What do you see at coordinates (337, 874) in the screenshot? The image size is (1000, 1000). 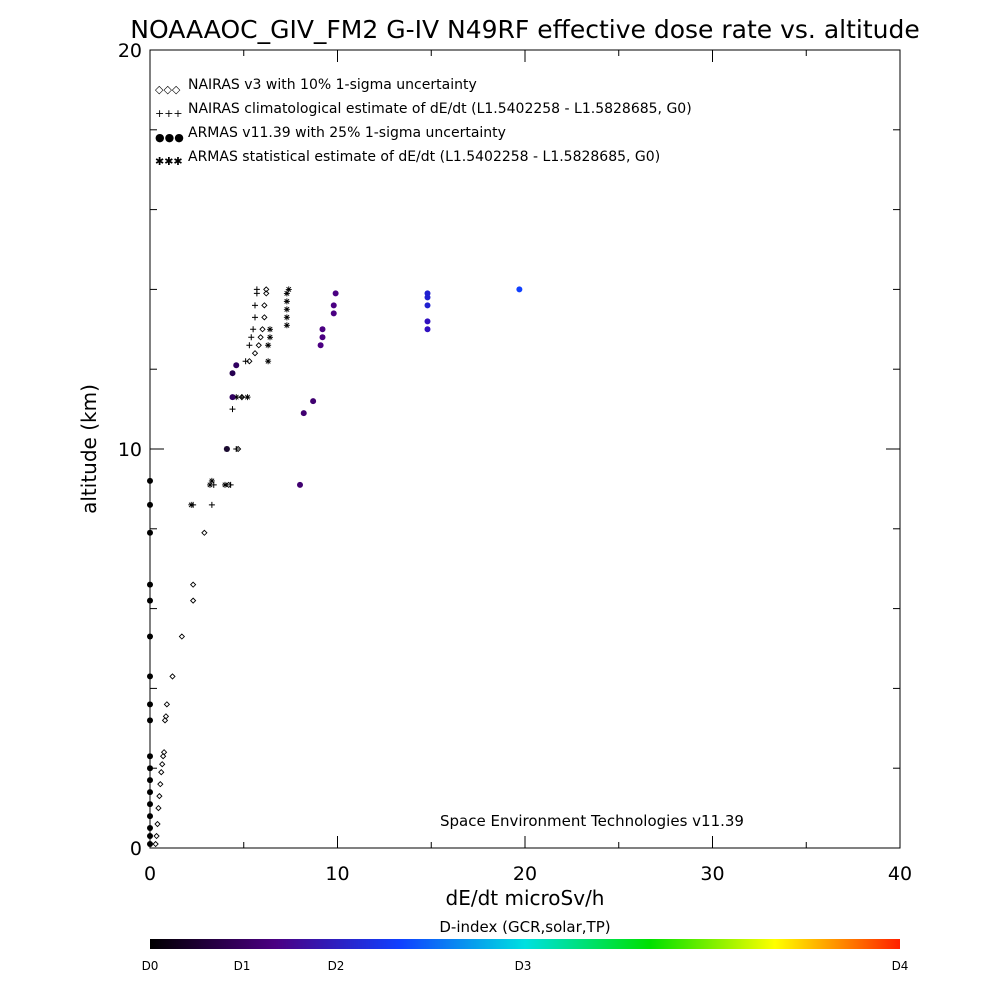 I see `x-tick-label: 10` at bounding box center [337, 874].